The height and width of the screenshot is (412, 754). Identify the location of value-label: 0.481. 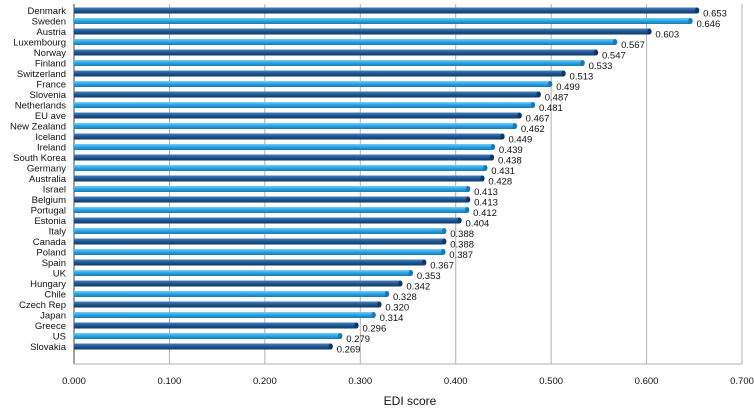
(551, 108).